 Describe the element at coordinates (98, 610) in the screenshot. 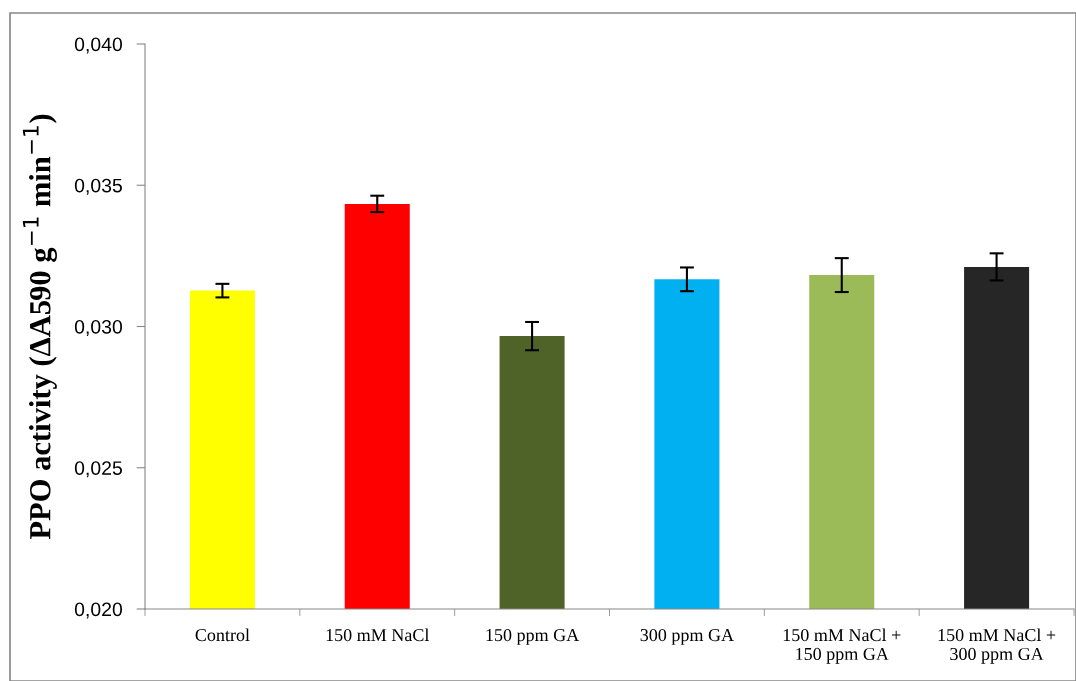

I see `y-tick-label: 0,020` at that location.